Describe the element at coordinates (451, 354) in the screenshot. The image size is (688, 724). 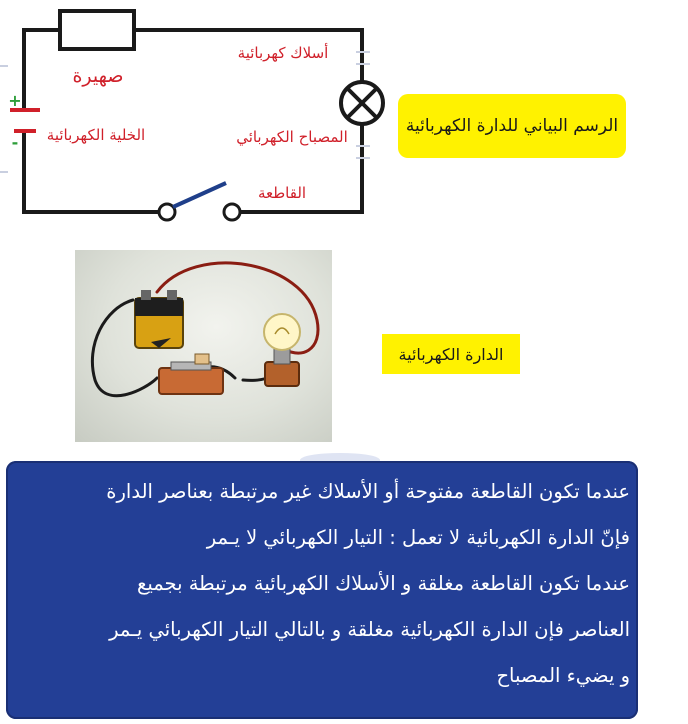
I see `photo-caption: الدارة الكهربائية` at that location.